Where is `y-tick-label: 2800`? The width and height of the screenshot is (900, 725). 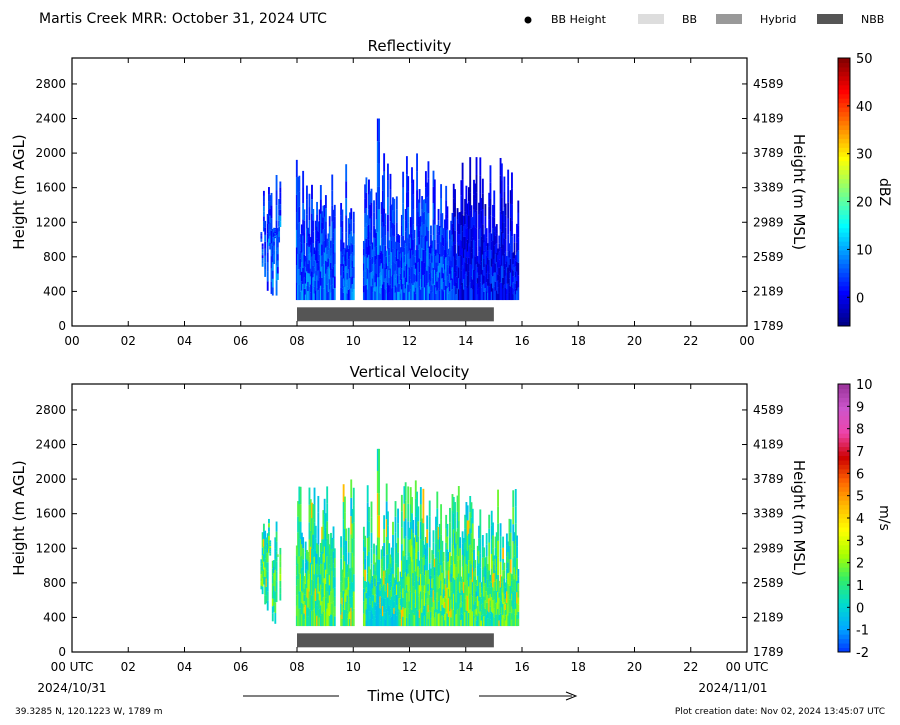
y-tick-label: 2800 is located at coordinates (50, 84).